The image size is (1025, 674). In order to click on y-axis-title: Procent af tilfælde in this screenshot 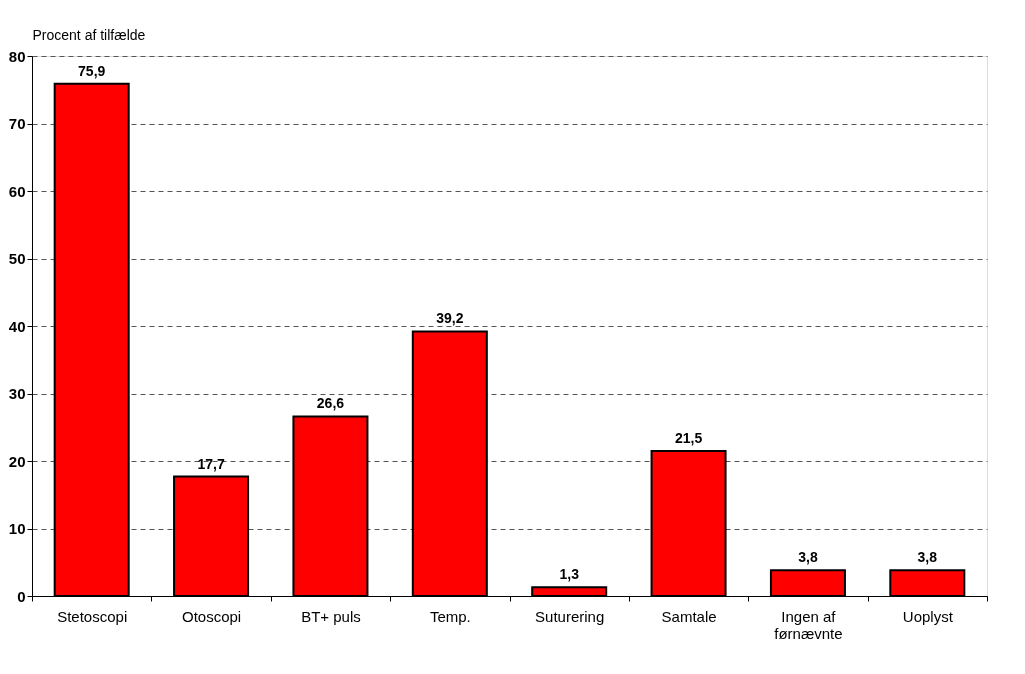, I will do `click(89, 34)`.